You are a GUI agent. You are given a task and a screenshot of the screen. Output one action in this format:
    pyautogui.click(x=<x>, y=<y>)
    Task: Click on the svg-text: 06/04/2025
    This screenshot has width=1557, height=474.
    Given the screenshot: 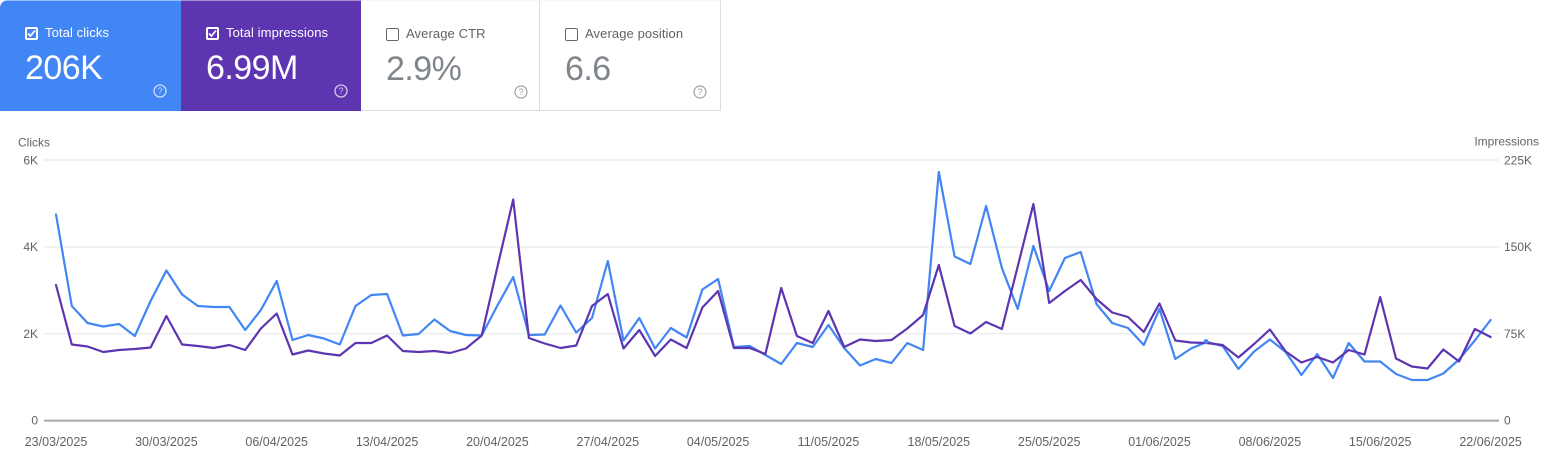 What is the action you would take?
    pyautogui.click(x=276, y=442)
    